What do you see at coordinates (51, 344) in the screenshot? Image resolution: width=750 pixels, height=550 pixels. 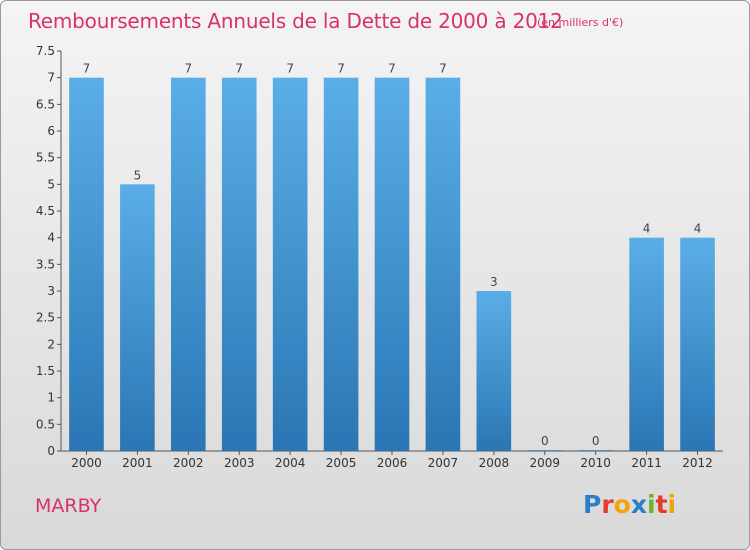 I see `y-tick-label: 2` at bounding box center [51, 344].